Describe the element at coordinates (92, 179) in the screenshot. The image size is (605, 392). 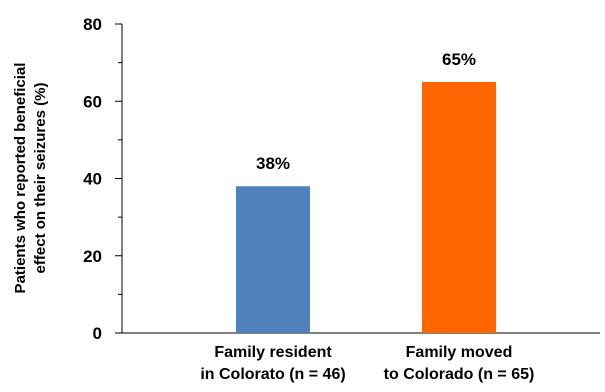
I see `y-tick-label: 40` at that location.